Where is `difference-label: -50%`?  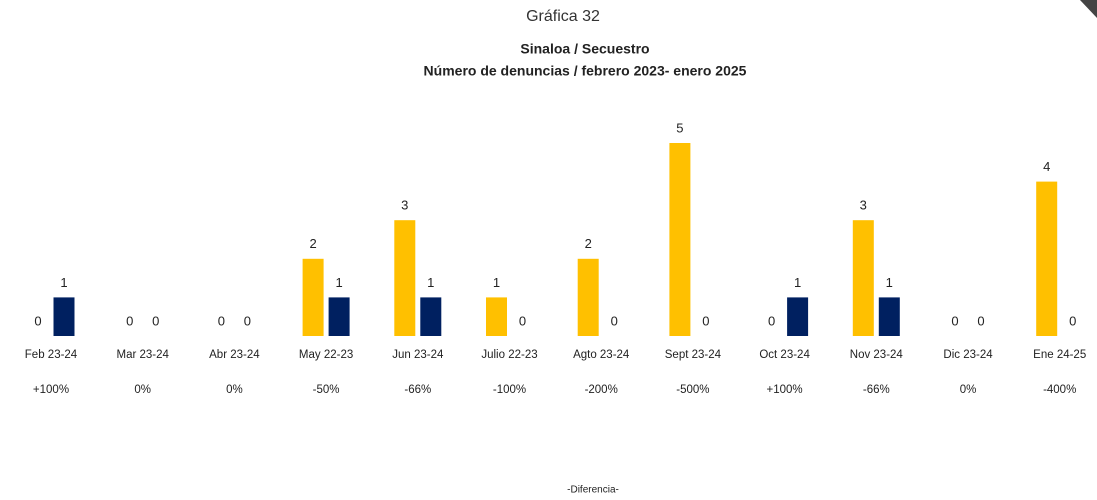
difference-label: -50% is located at coordinates (326, 390).